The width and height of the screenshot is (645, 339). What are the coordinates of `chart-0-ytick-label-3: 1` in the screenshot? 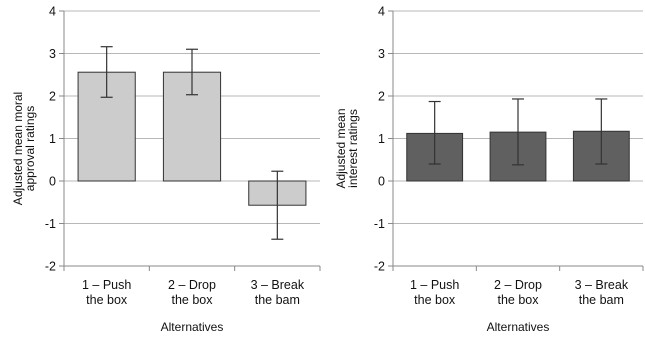 It's located at (52, 139).